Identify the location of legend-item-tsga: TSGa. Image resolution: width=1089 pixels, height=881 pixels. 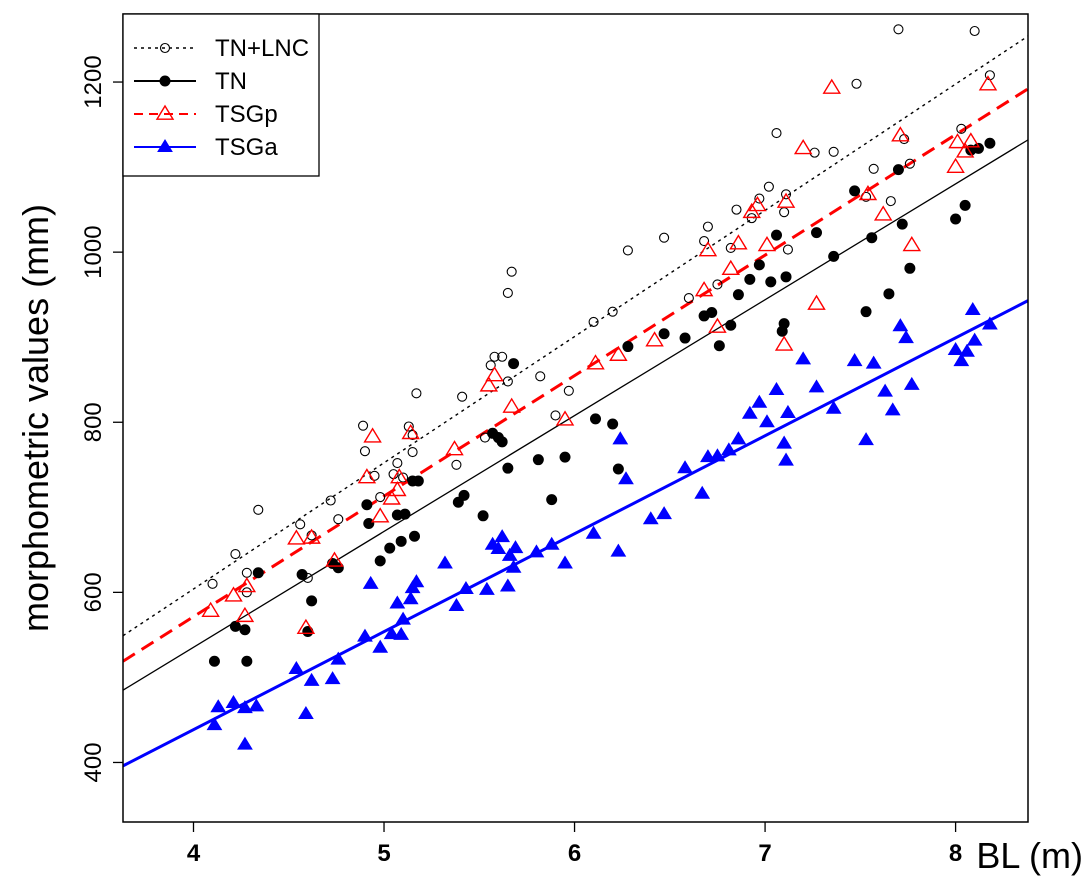
(206, 147).